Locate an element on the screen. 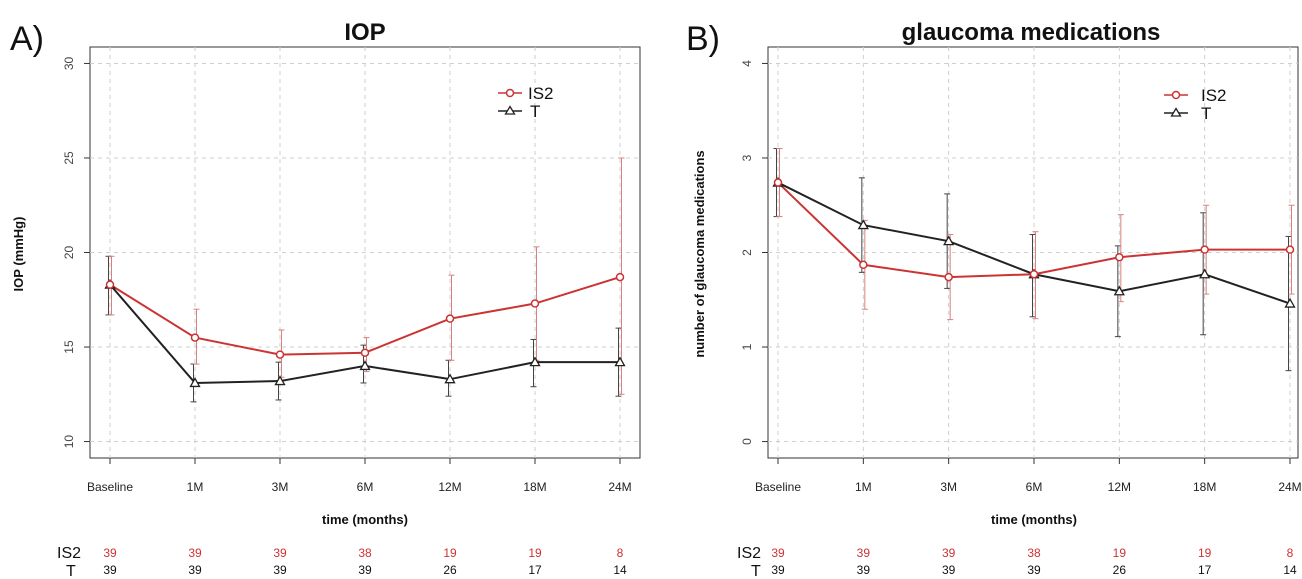  panel-b-title: glaucoma medications is located at coordinates (1031, 32).